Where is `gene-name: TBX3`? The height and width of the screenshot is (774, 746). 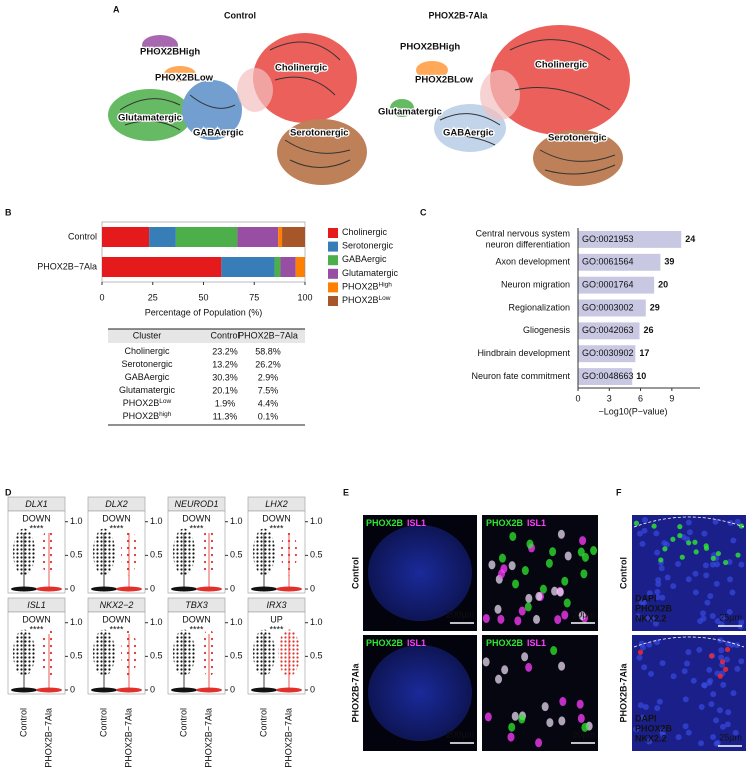 gene-name: TBX3 is located at coordinates (196, 605).